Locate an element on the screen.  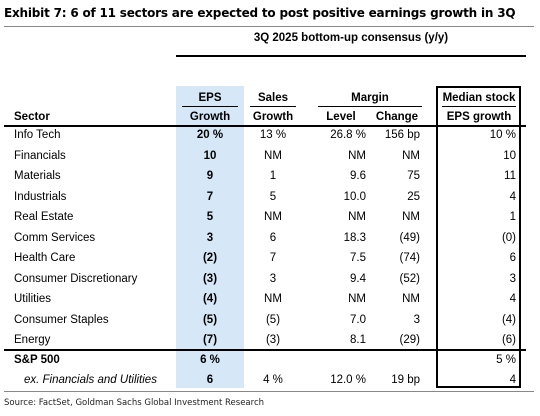
median-cell: 10 is located at coordinates (509, 155).